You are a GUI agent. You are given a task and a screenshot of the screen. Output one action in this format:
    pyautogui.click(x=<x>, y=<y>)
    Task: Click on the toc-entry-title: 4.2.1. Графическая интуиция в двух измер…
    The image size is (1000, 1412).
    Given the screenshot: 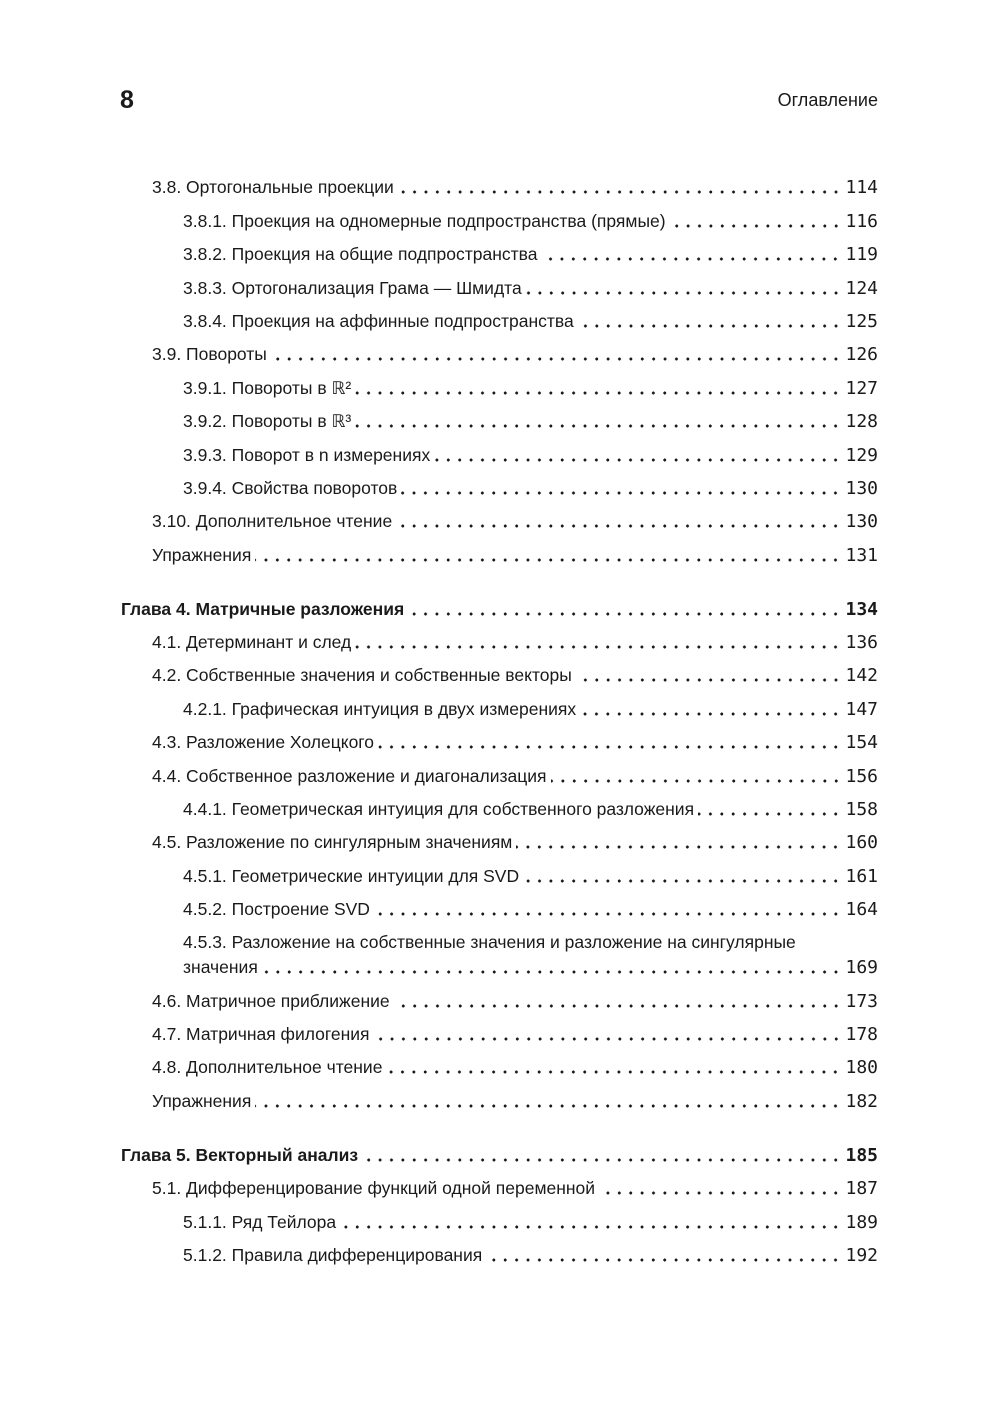 What is the action you would take?
    pyautogui.click(x=380, y=708)
    